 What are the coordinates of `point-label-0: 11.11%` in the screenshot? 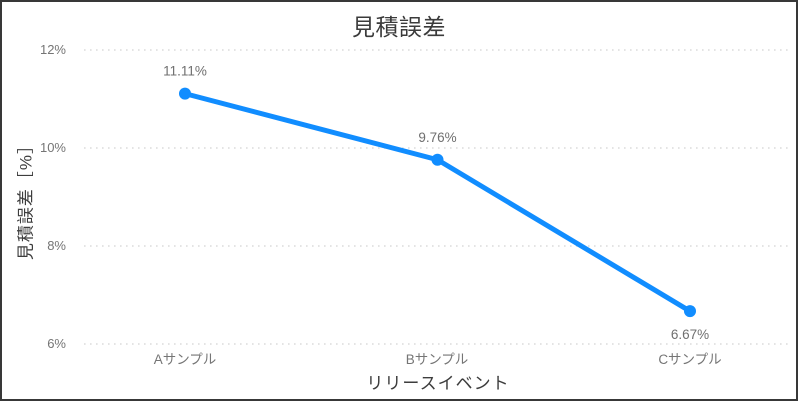 It's located at (185, 71).